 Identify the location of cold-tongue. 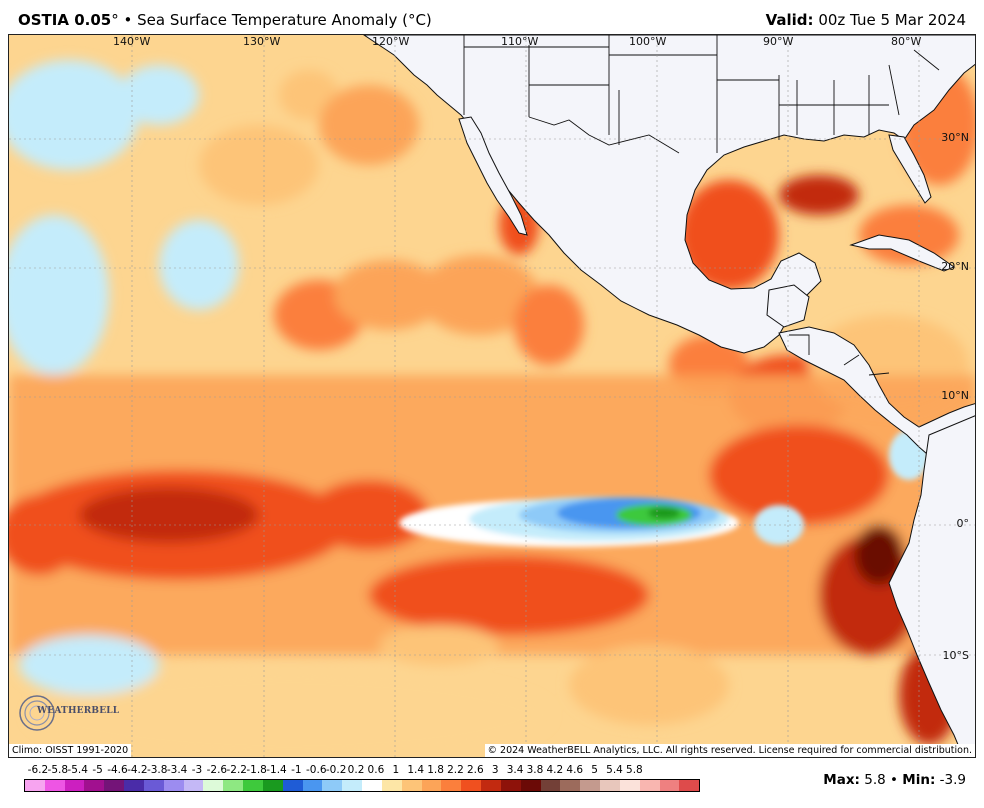
(664, 488).